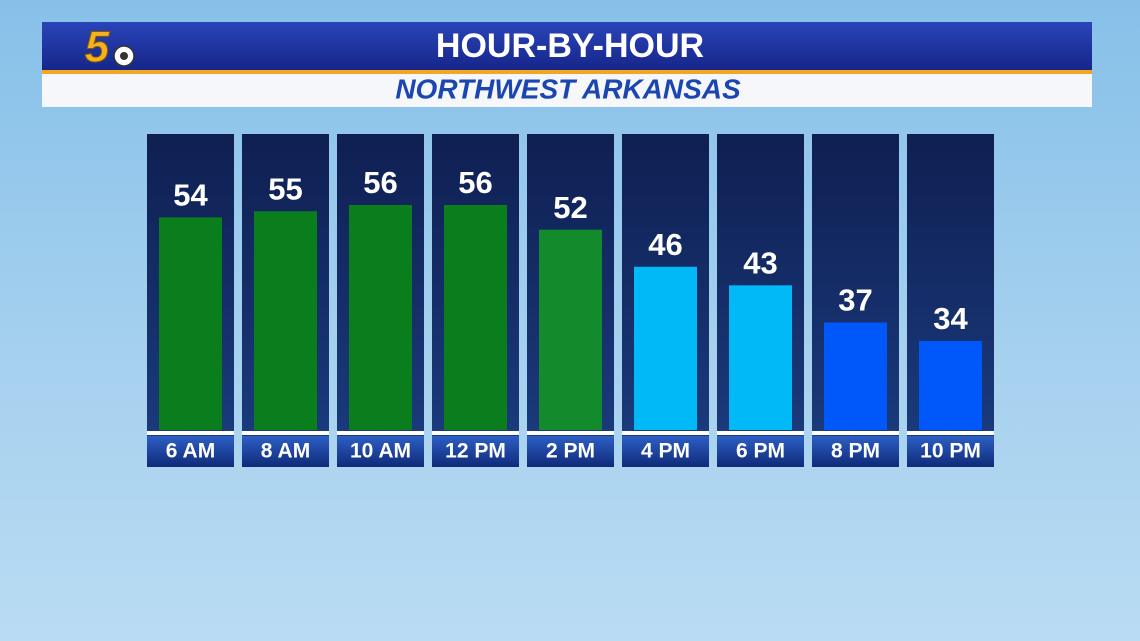 This screenshot has width=1140, height=641. Describe the element at coordinates (855, 300) in the screenshot. I see `value-label: 37` at that location.